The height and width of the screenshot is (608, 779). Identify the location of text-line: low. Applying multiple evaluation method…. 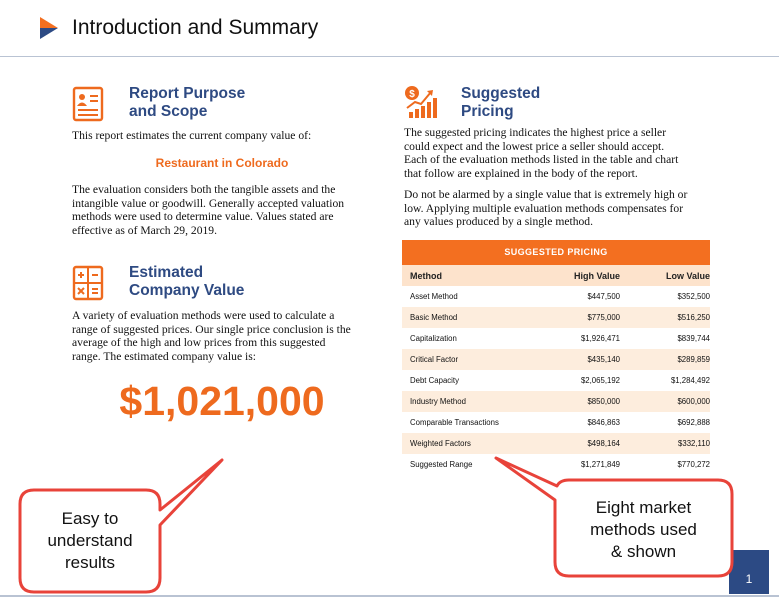
(544, 208).